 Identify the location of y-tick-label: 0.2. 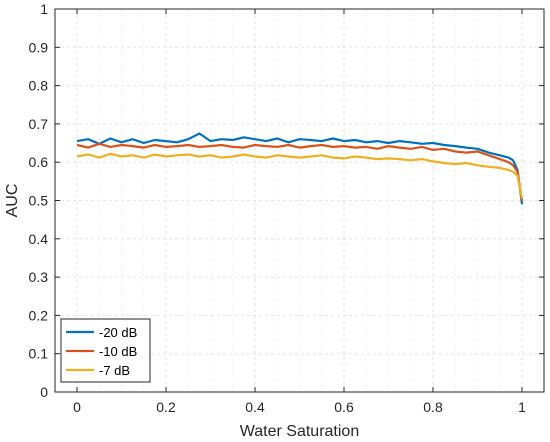
(39, 315).